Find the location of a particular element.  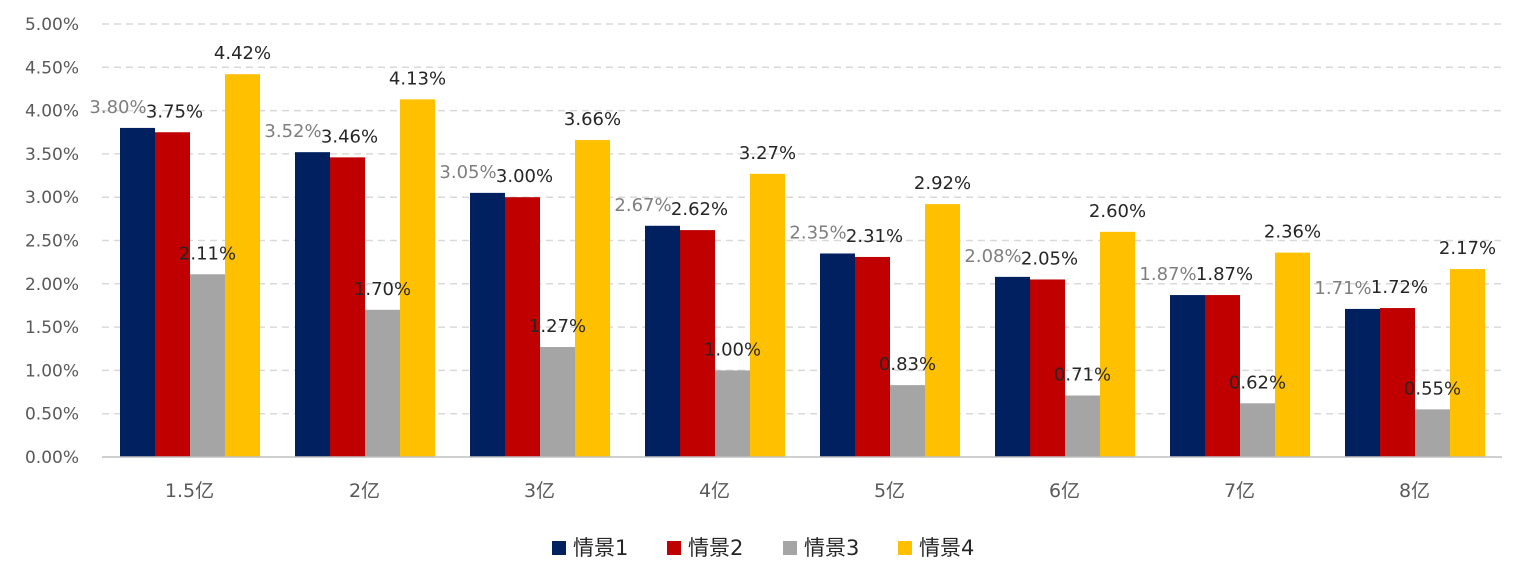

x-axis-ticks: 1.5亿 2亿 3亿 4亿 5亿 6亿 7亿 8亿 is located at coordinates (797, 491).